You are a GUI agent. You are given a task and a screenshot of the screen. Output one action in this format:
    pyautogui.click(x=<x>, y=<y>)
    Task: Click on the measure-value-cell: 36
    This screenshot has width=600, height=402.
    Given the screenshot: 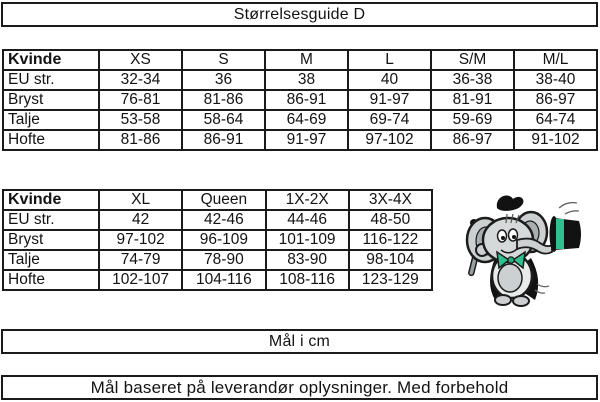 What is the action you would take?
    pyautogui.click(x=223, y=80)
    